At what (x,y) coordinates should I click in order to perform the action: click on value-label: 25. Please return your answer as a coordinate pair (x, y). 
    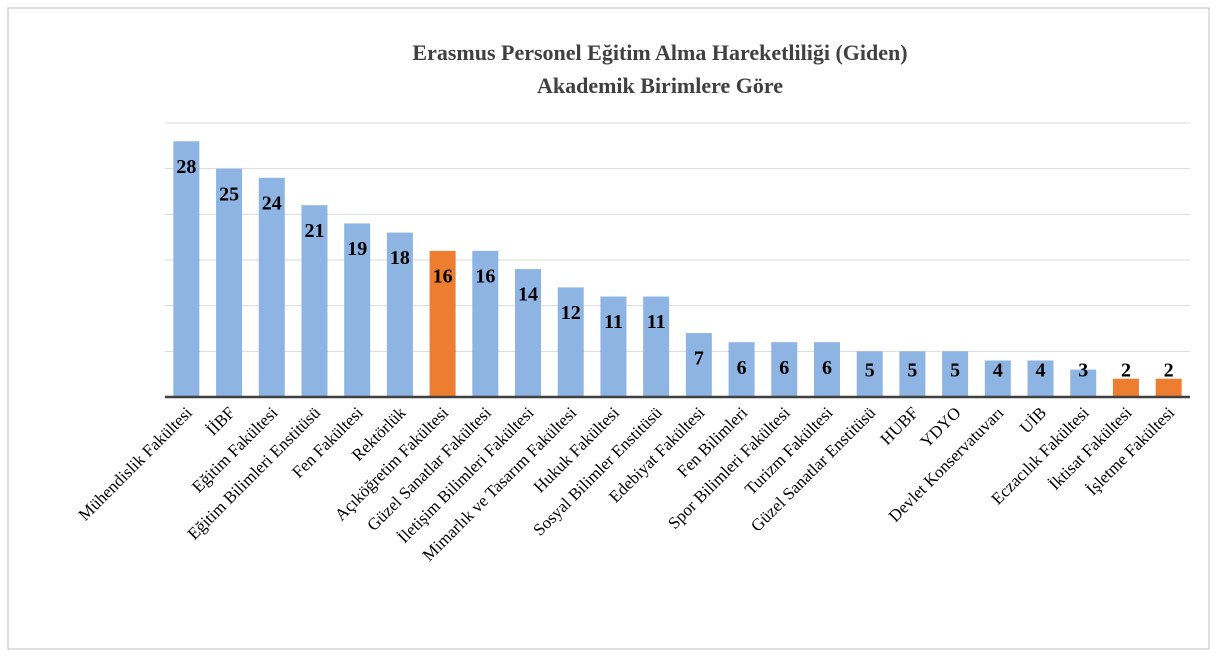
    Looking at the image, I should click on (229, 194).